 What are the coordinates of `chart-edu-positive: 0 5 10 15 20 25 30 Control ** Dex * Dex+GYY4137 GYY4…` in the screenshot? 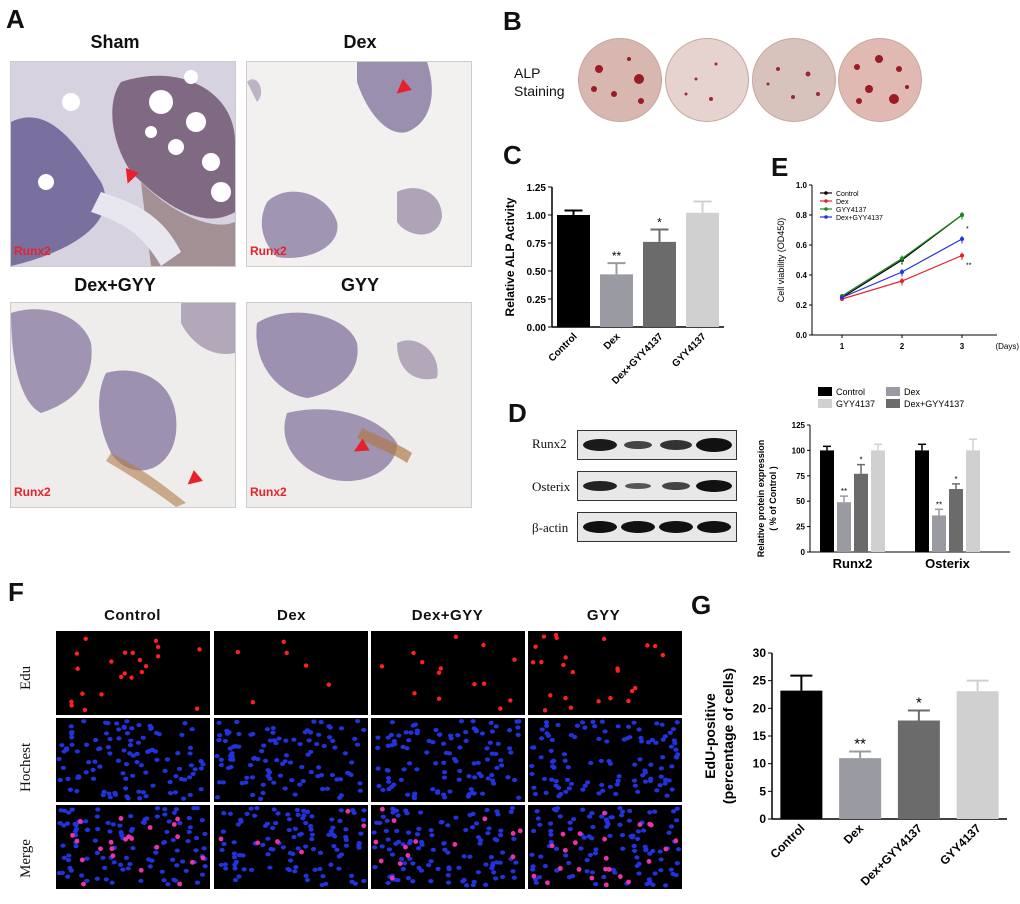 It's located at (854, 767).